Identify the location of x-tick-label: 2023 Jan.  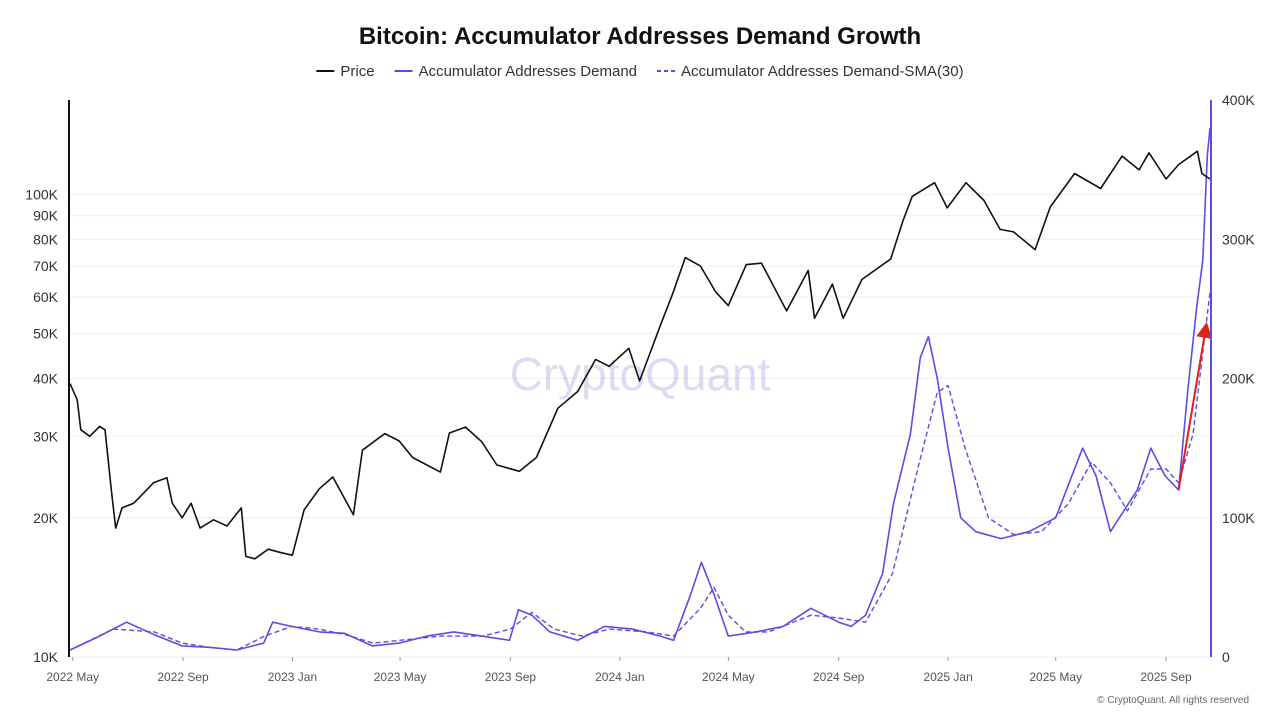
(292, 677).